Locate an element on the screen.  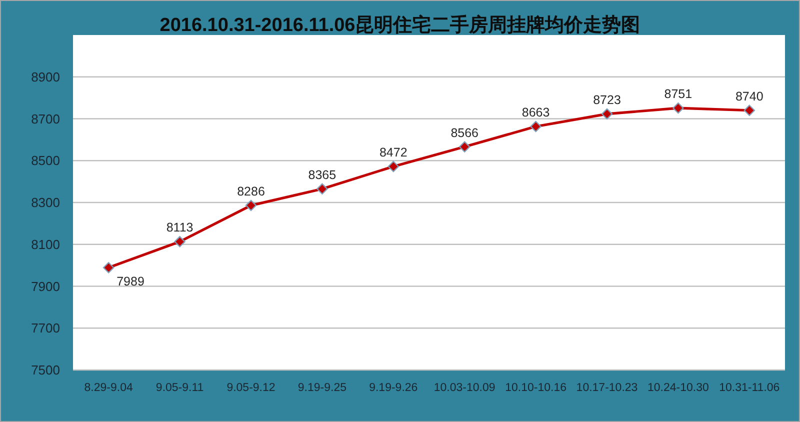
y-tick-label: 8900 is located at coordinates (45, 76).